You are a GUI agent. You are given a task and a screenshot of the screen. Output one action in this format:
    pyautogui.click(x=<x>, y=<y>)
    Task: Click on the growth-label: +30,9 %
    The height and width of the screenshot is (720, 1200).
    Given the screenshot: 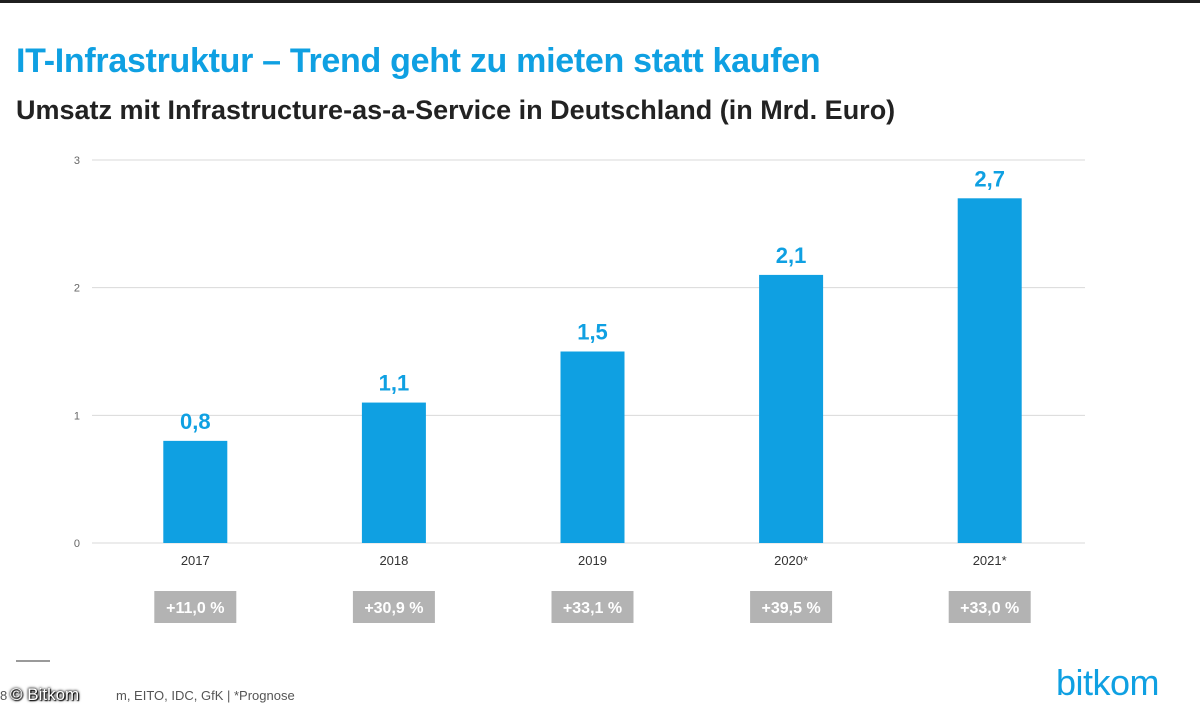 What is the action you would take?
    pyautogui.click(x=393, y=608)
    